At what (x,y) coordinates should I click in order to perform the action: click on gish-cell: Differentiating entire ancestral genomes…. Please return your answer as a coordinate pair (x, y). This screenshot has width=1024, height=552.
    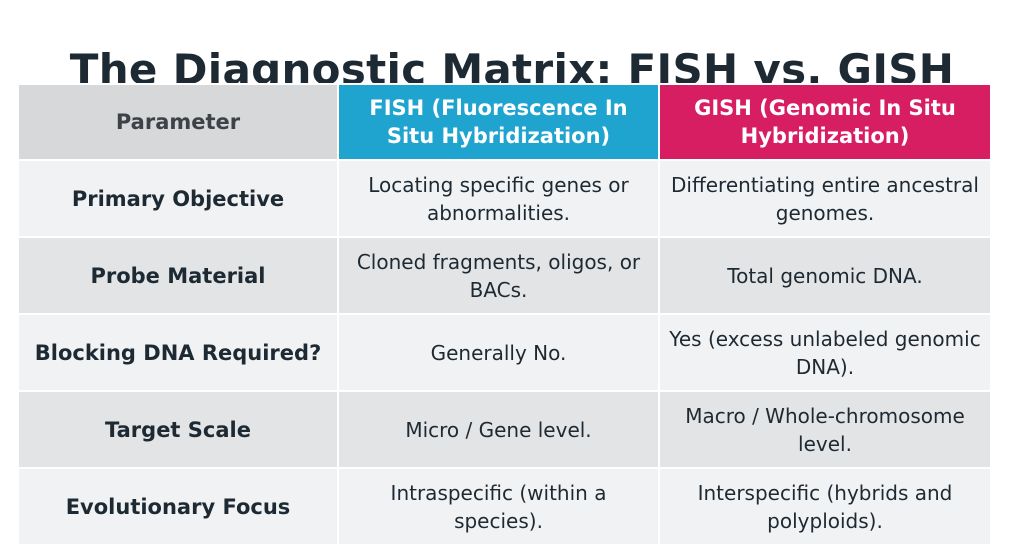
    Looking at the image, I should click on (825, 198).